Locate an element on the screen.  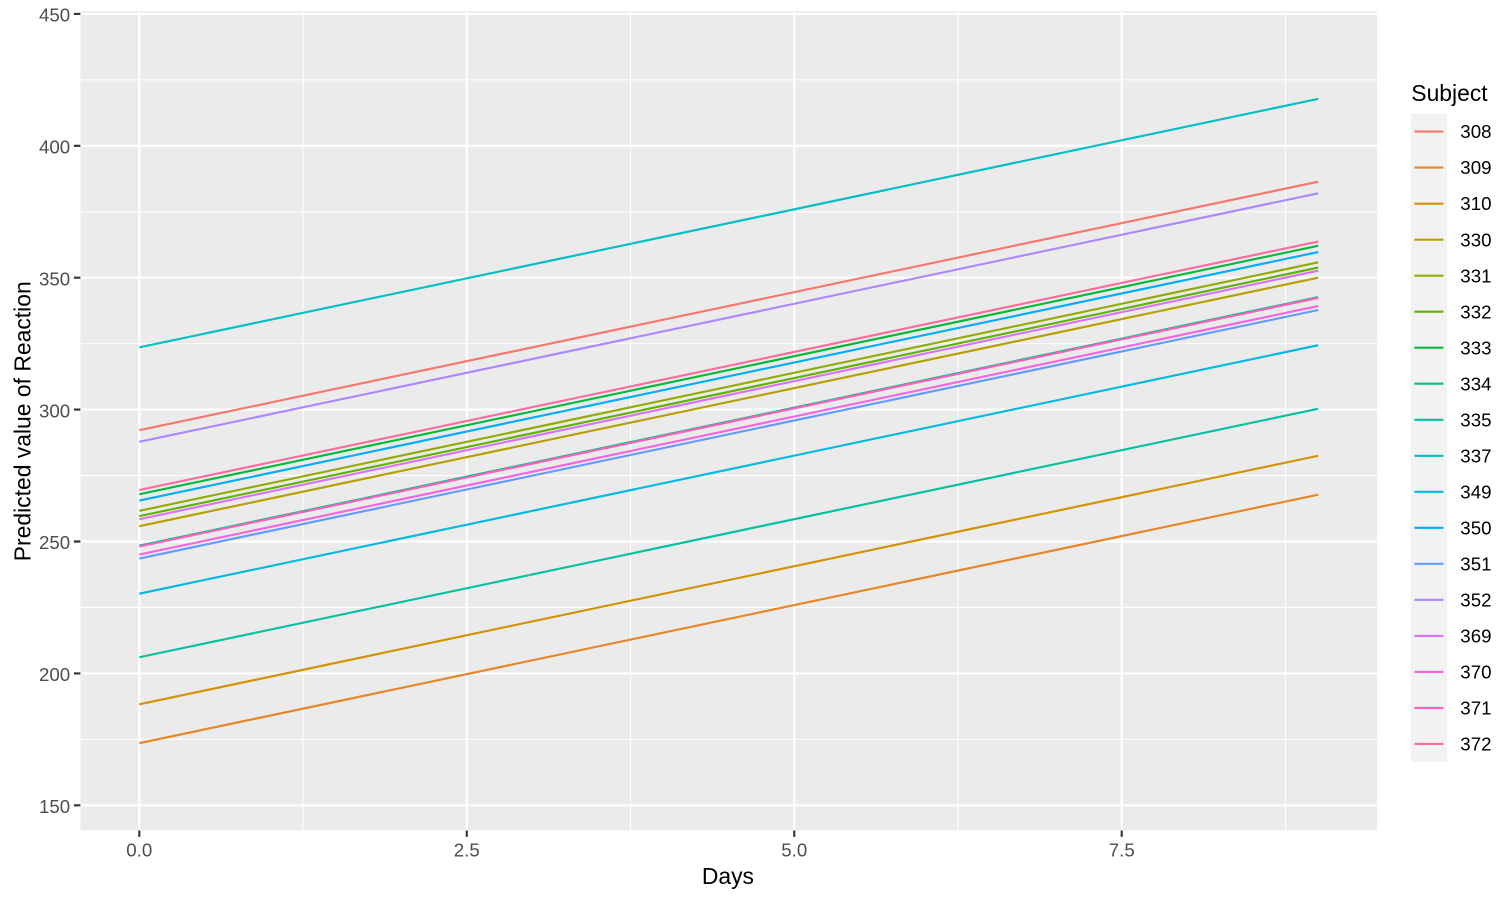
svg-text: 309 is located at coordinates (1475, 167).